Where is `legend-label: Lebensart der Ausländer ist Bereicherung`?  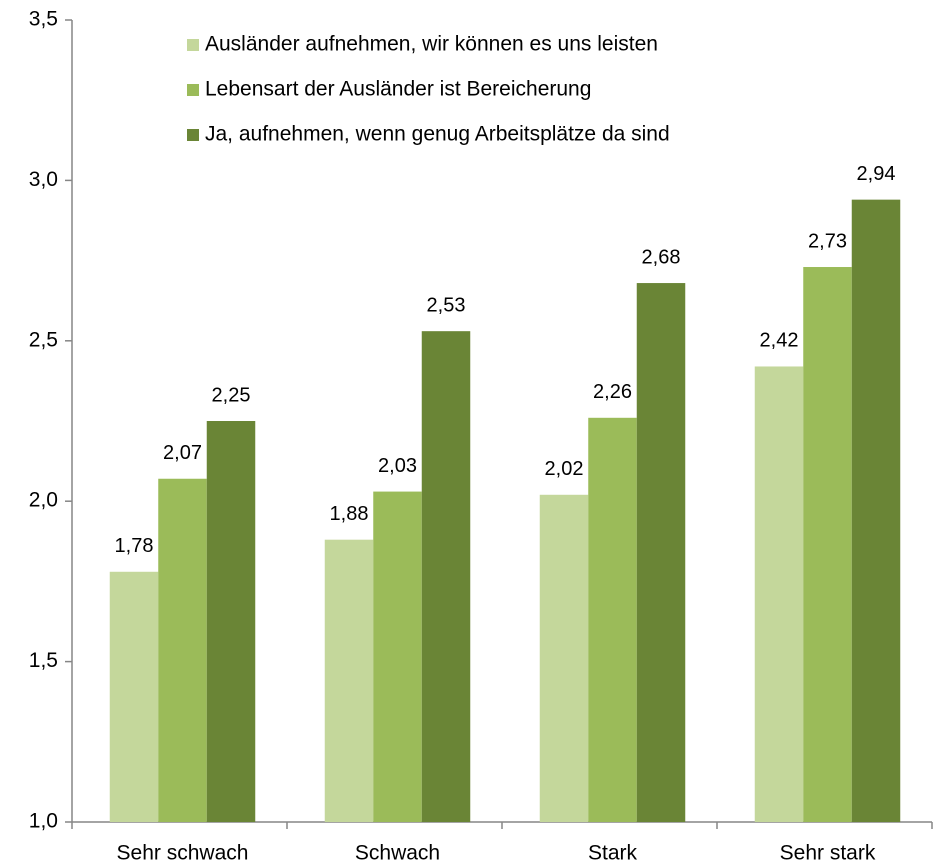 legend-label: Lebensart der Ausländer ist Bereicherung is located at coordinates (398, 89).